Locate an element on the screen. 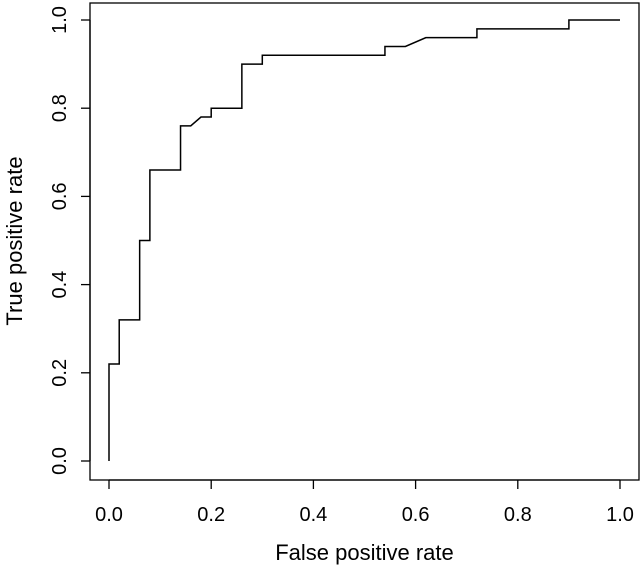 Image resolution: width=641 pixels, height=570 pixels. y-tick-label: 0.0 is located at coordinates (60, 461).